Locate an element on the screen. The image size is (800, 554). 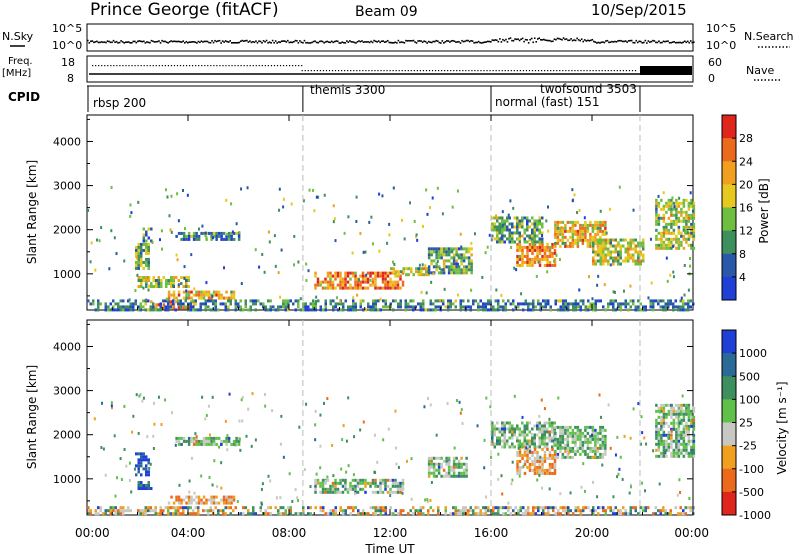
colorbar-tick-label: 8 is located at coordinates (742, 254).